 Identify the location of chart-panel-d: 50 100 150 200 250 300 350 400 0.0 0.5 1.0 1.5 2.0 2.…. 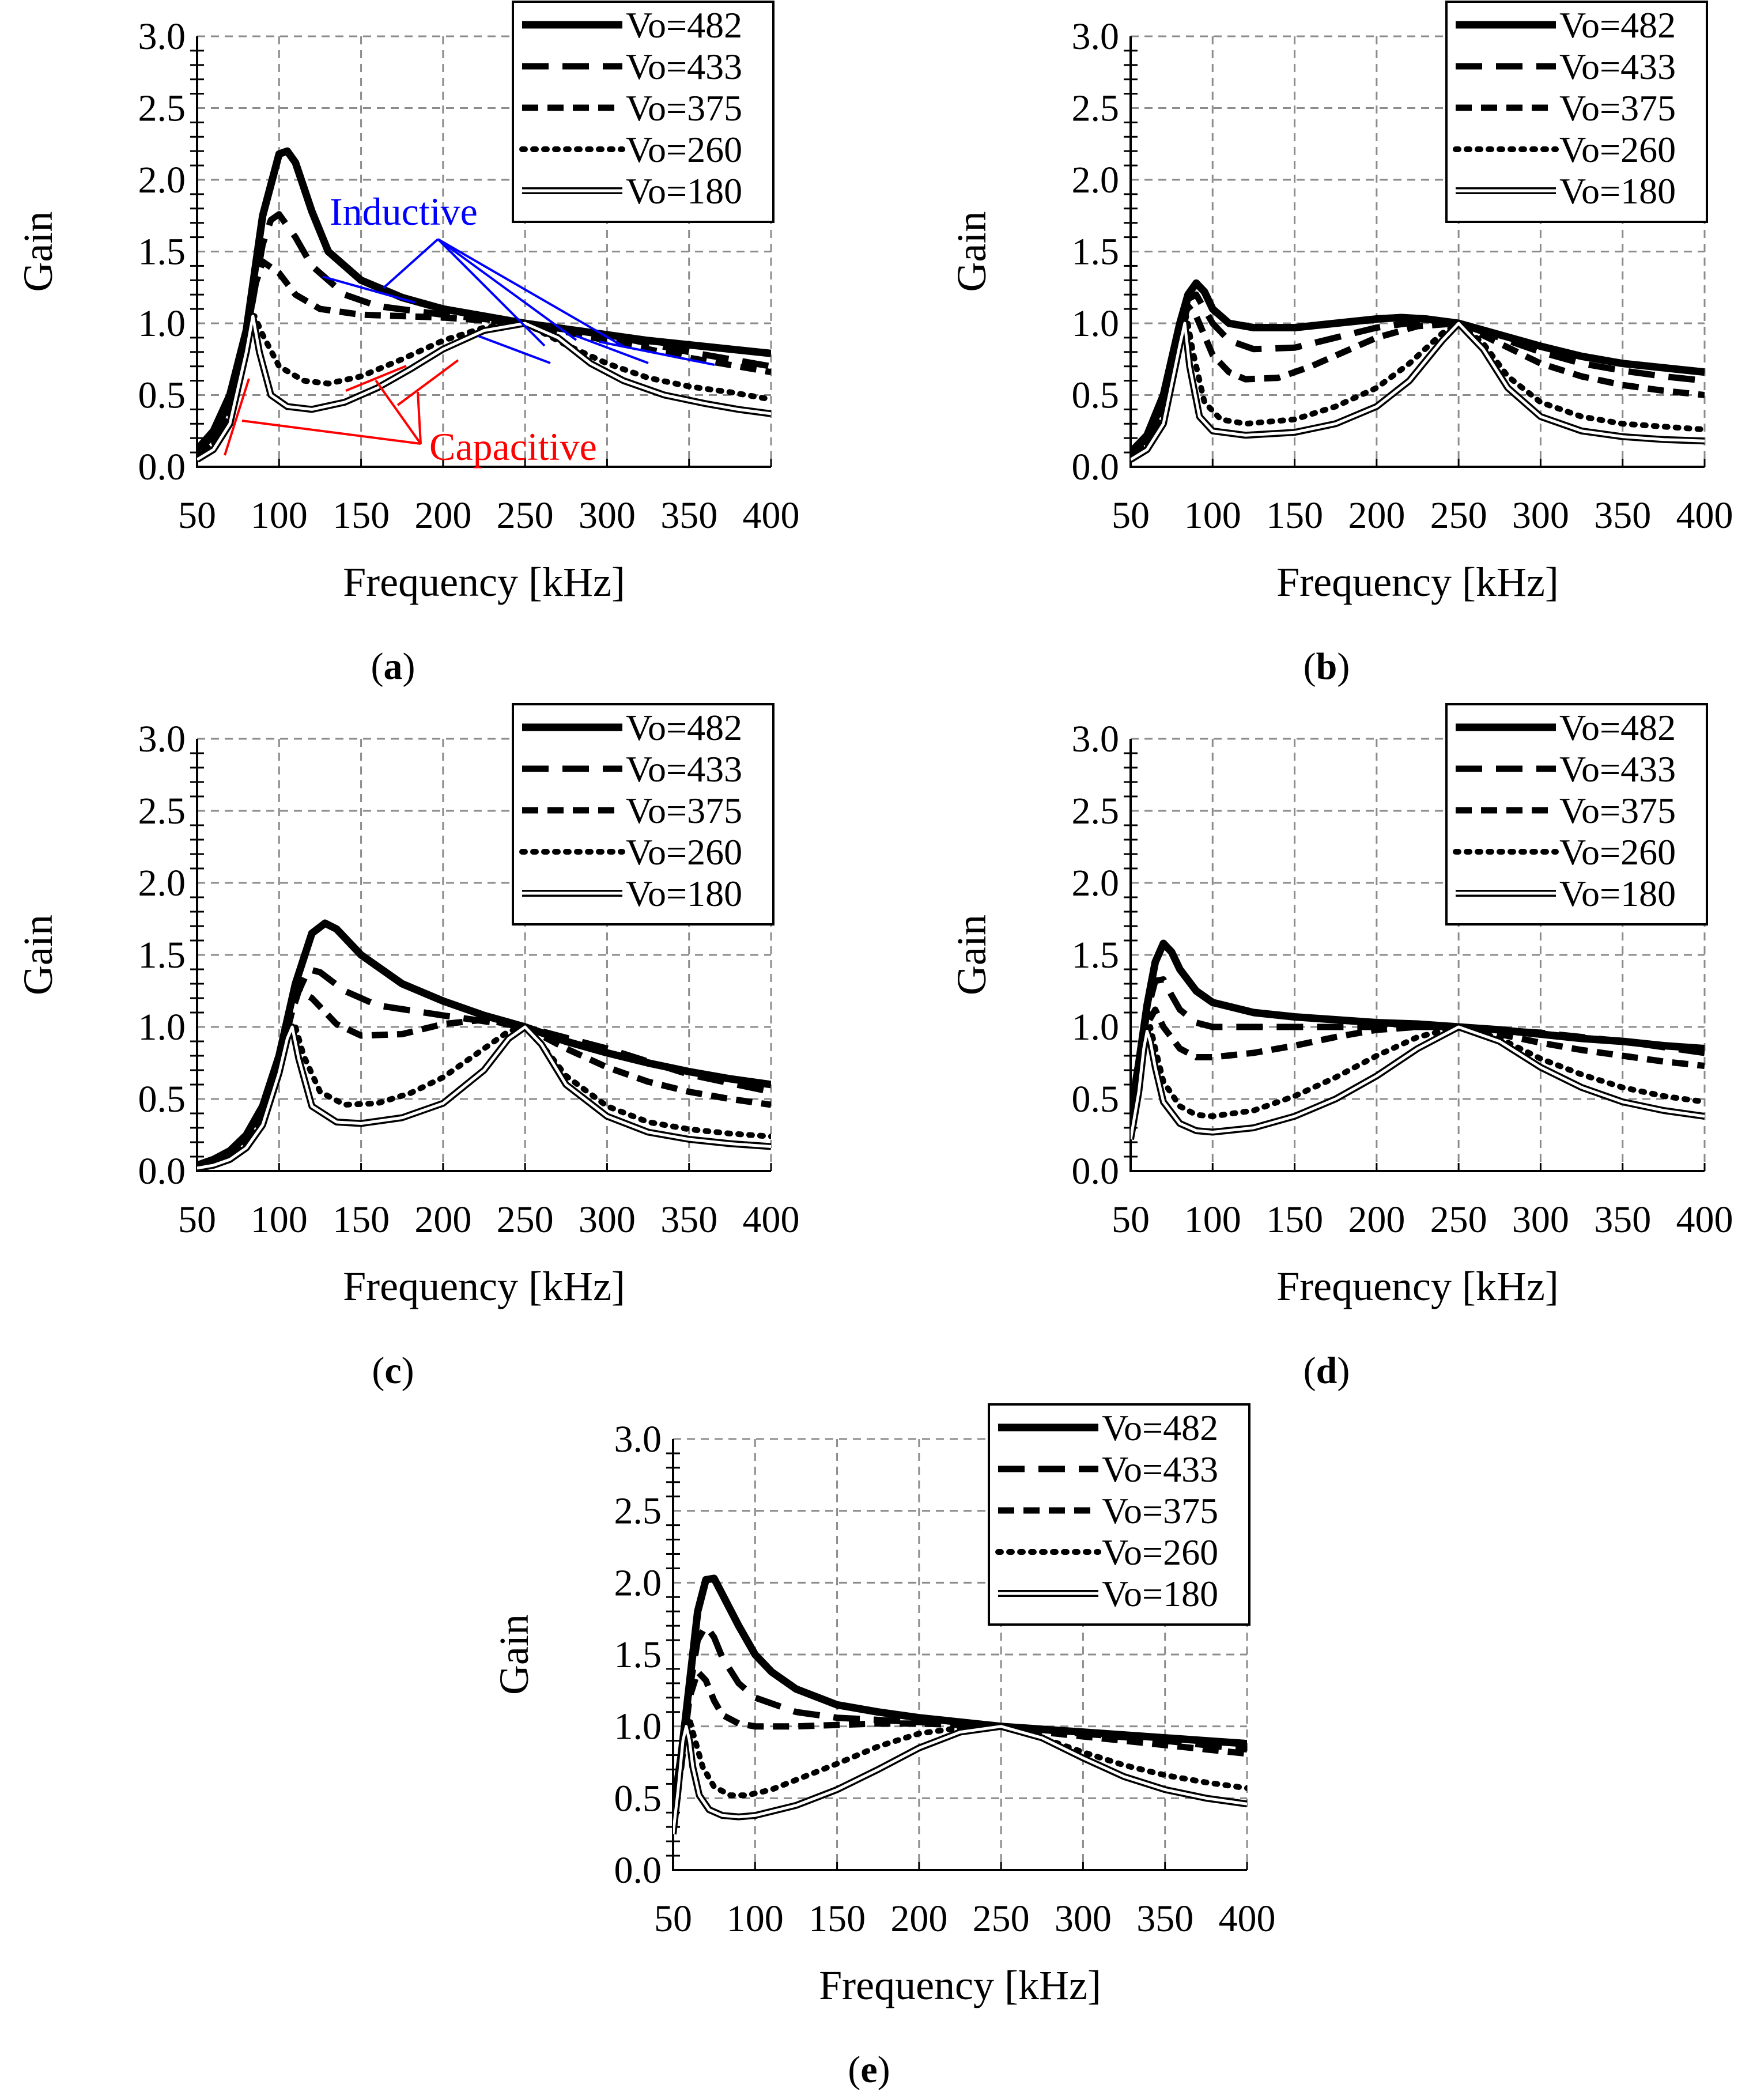
(1341, 1047).